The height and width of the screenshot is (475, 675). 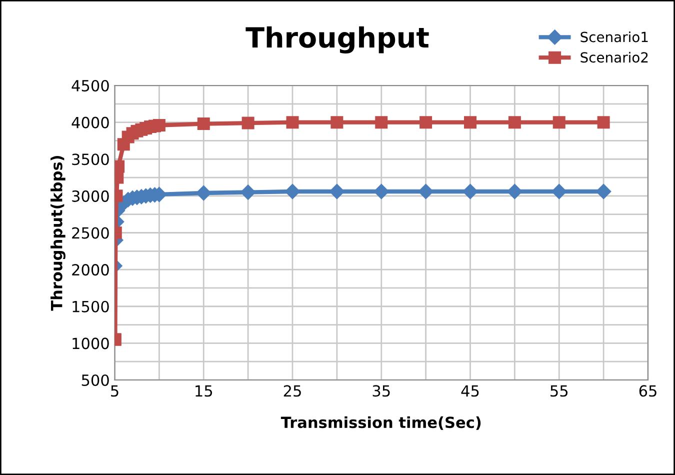 I want to click on x-tick-label: 35, so click(x=381, y=391).